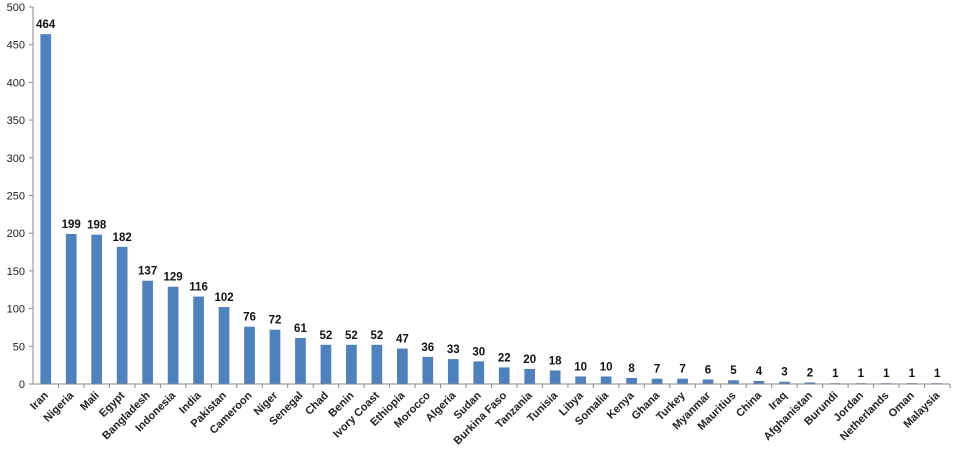  What do you see at coordinates (71, 308) in the screenshot?
I see `bar-nigeria` at bounding box center [71, 308].